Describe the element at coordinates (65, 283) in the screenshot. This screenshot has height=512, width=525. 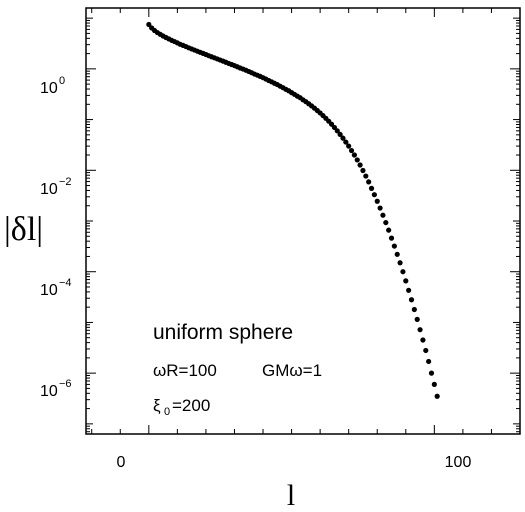
I see `svg-text: −4` at that location.